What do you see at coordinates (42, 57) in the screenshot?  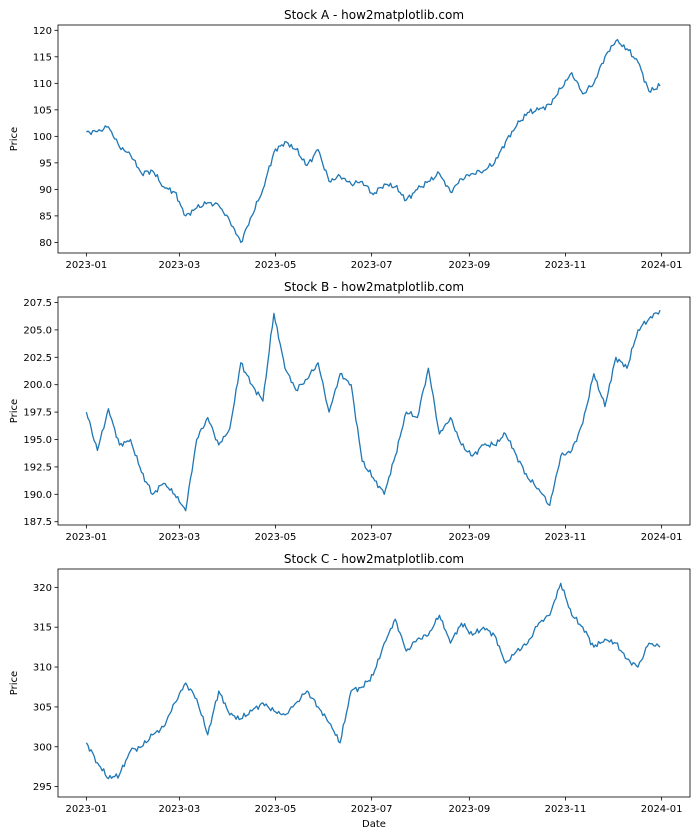 I see `y-tick-label: 115` at bounding box center [42, 57].